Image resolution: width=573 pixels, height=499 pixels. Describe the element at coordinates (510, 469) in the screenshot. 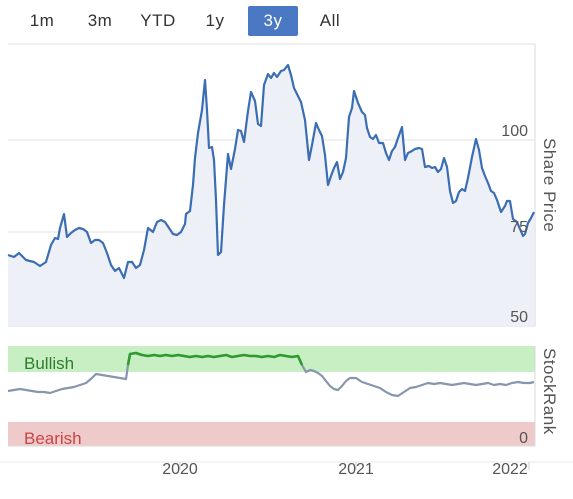

I see `x-tick-2022: 2022` at that location.